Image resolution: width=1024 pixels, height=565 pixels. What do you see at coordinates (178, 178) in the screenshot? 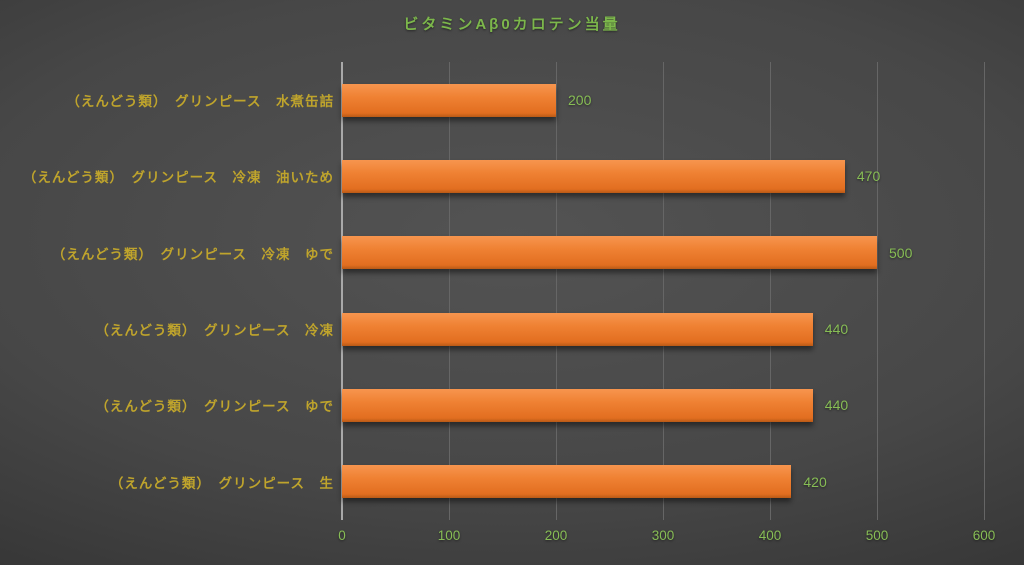
I see `category-label: （えんどう類） グリンピース 冷凍 油いため` at bounding box center [178, 178].